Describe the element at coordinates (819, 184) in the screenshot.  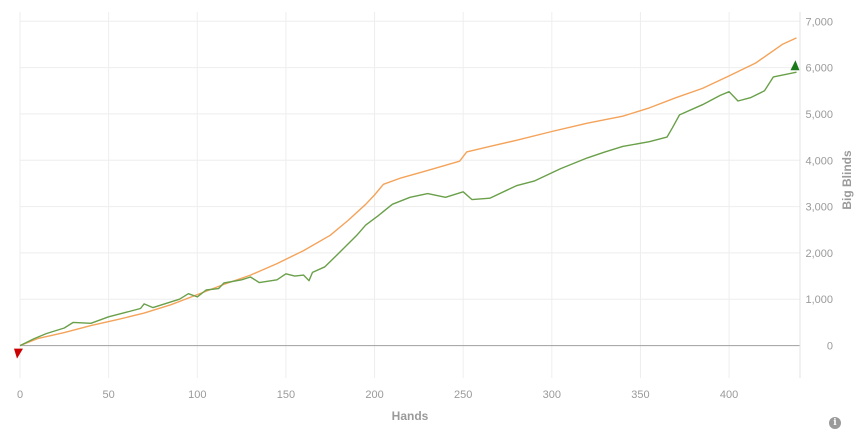
I see `y-axis-ticks: 0 1,000 2,000 3,000 4,000 5,000 6,000 7,000` at that location.